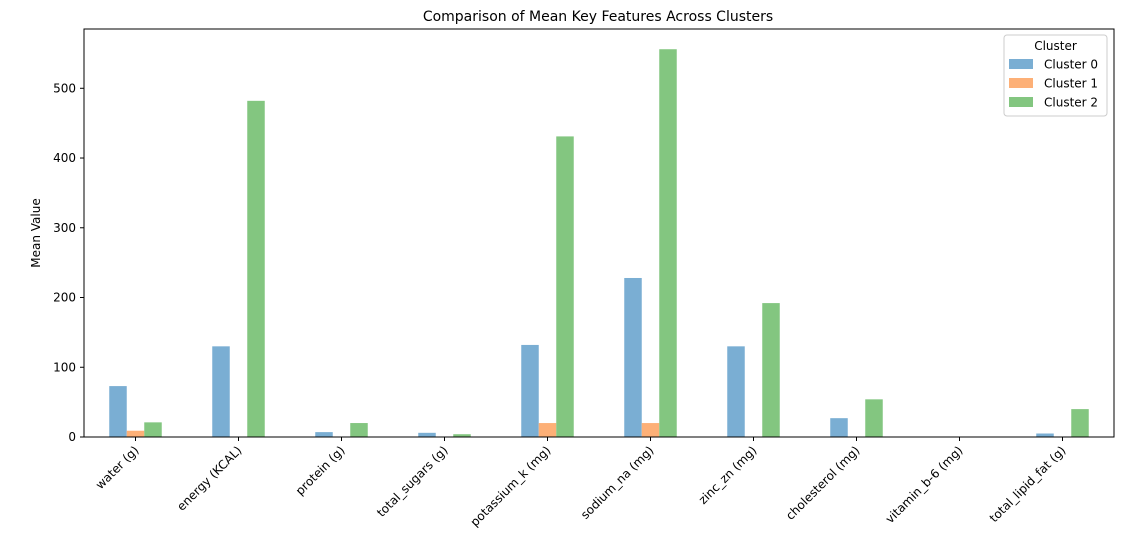  Describe the element at coordinates (64, 228) in the screenshot. I see `y-tick-label: 300` at that location.